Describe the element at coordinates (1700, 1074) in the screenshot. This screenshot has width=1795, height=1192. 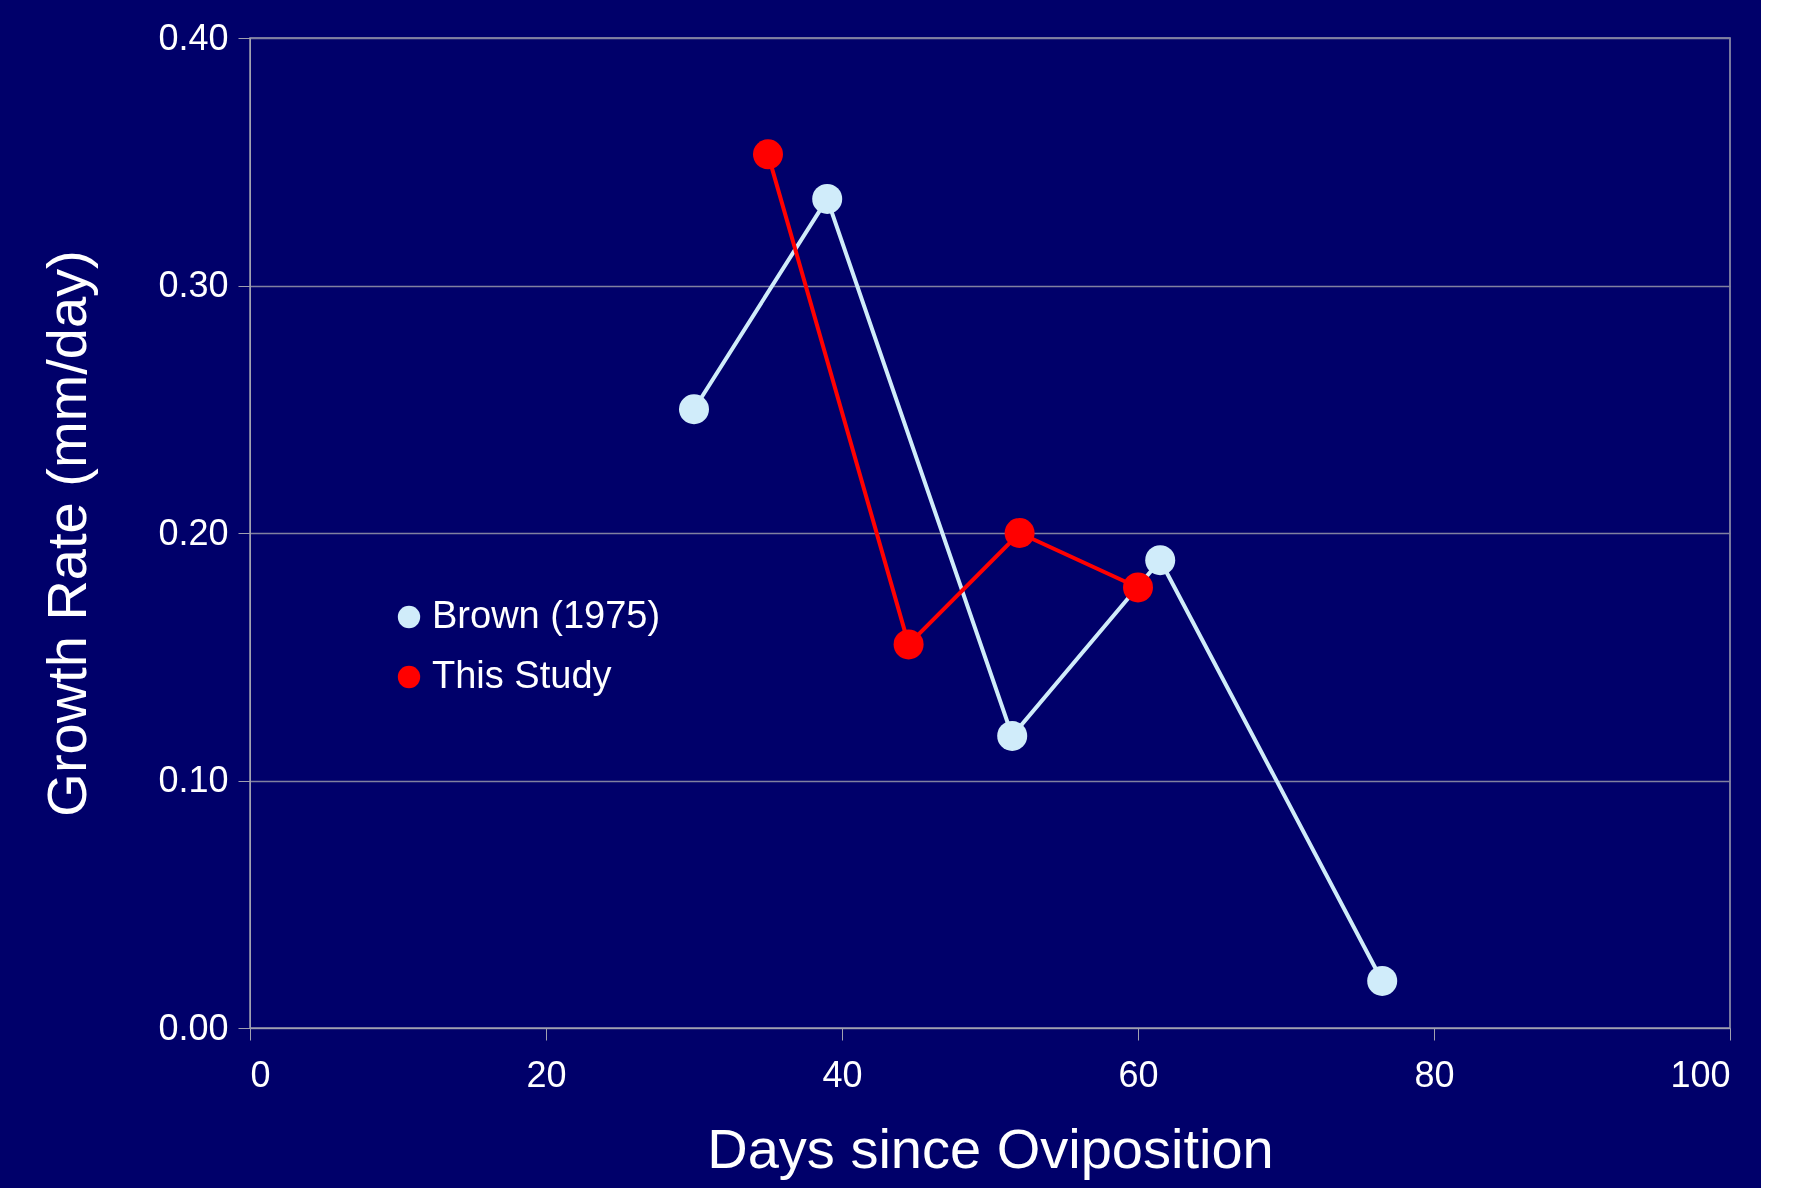
I see `x-tick-label: 100` at that location.